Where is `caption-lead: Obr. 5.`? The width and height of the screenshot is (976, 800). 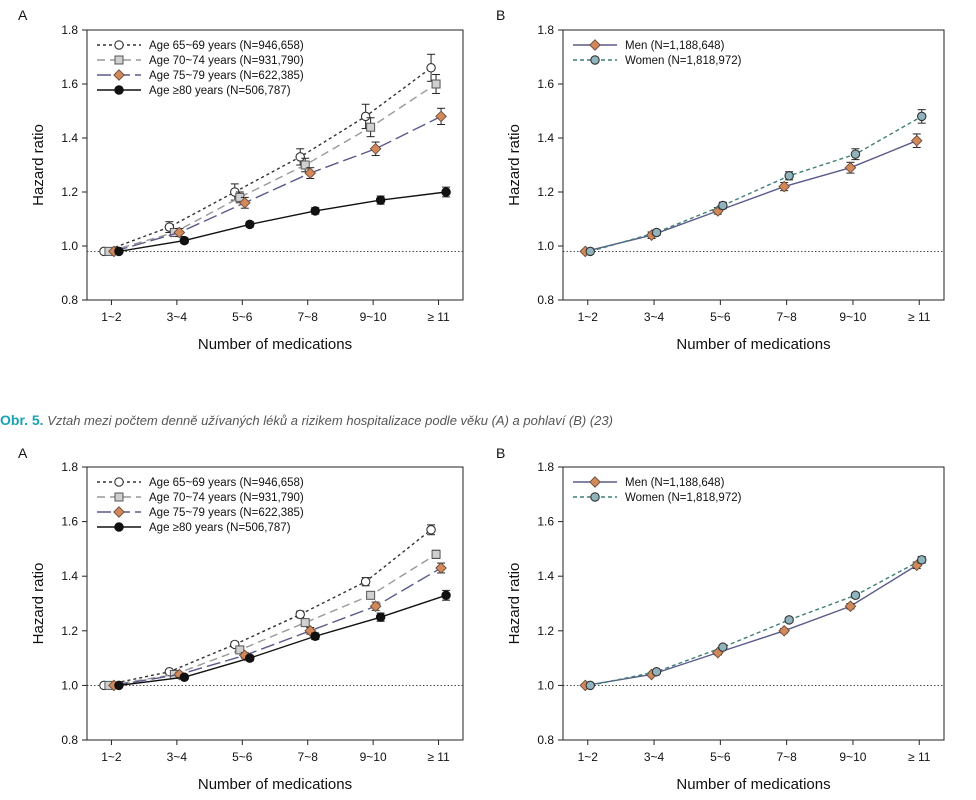
caption-lead: Obr. 5. is located at coordinates (22, 420).